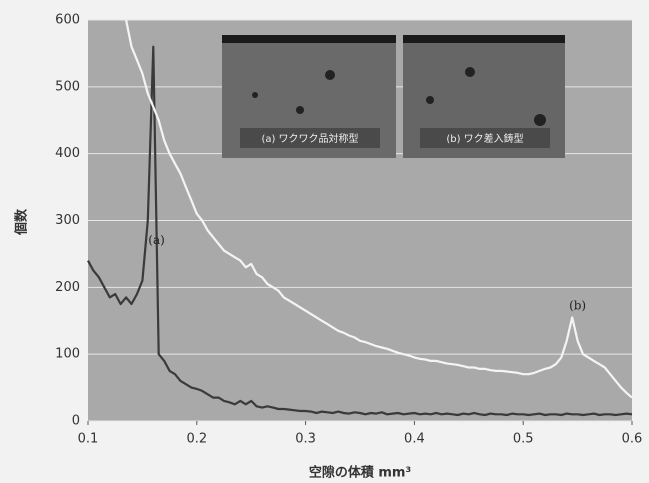  What do you see at coordinates (305, 439) in the screenshot?
I see `x-tick-label: 0.3` at bounding box center [305, 439].